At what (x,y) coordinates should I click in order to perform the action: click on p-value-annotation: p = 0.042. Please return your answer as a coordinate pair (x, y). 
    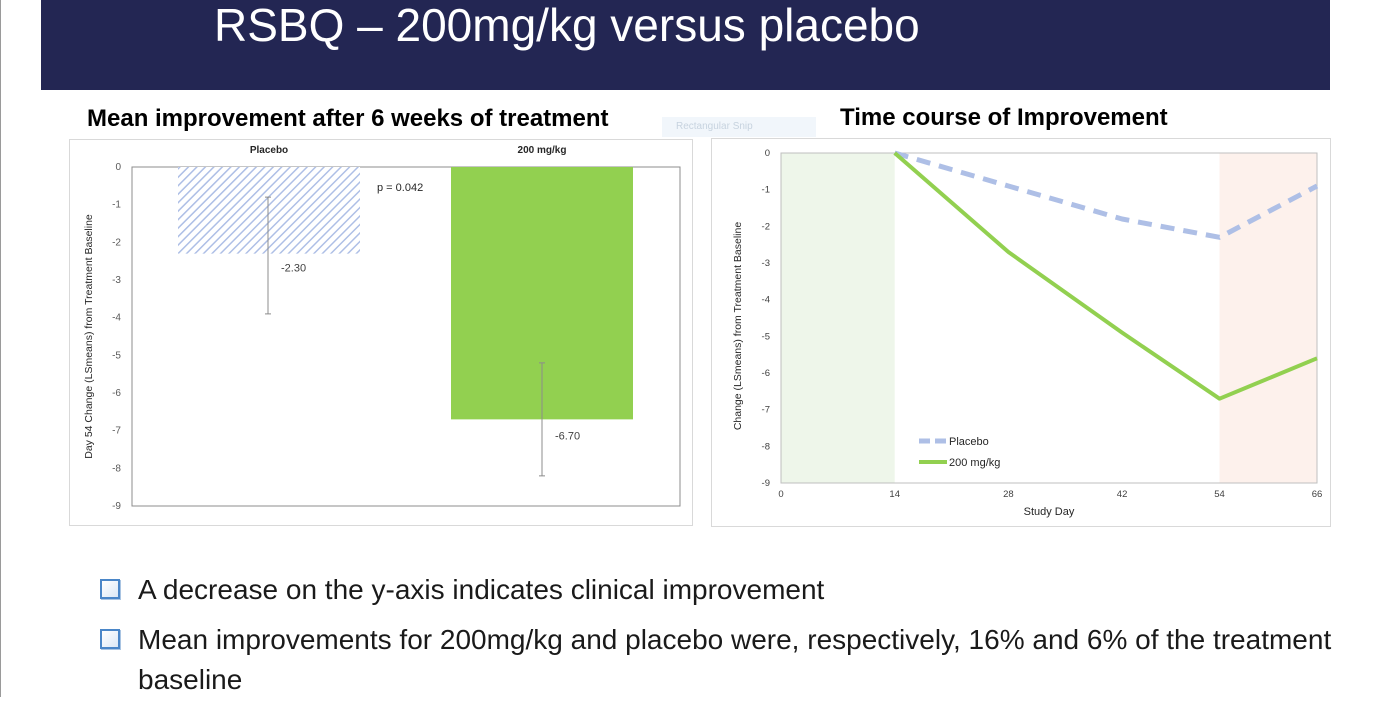
    Looking at the image, I should click on (400, 188).